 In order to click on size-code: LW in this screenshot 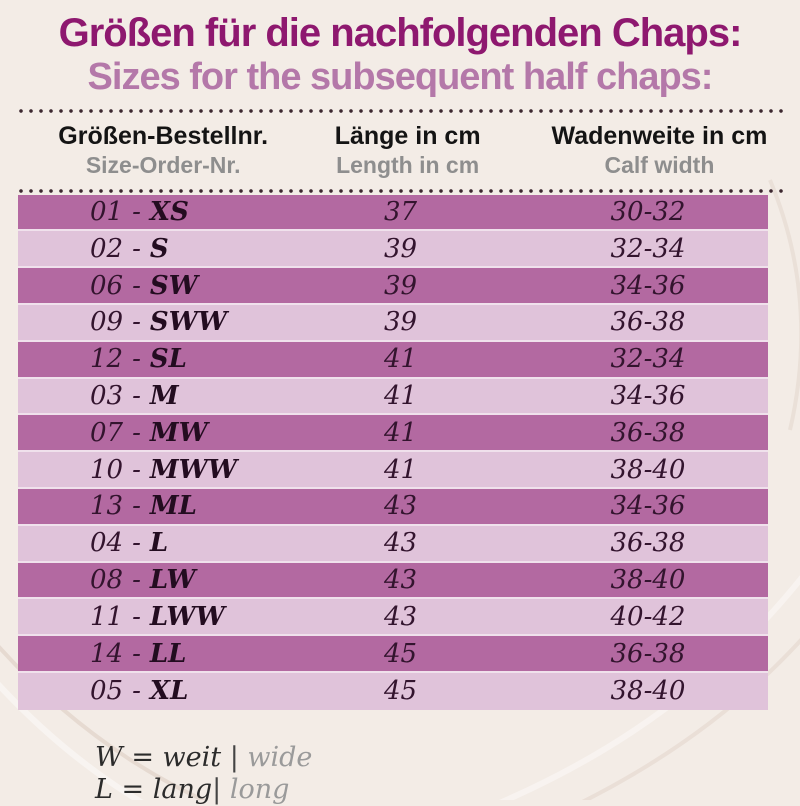, I will do `click(172, 580)`.